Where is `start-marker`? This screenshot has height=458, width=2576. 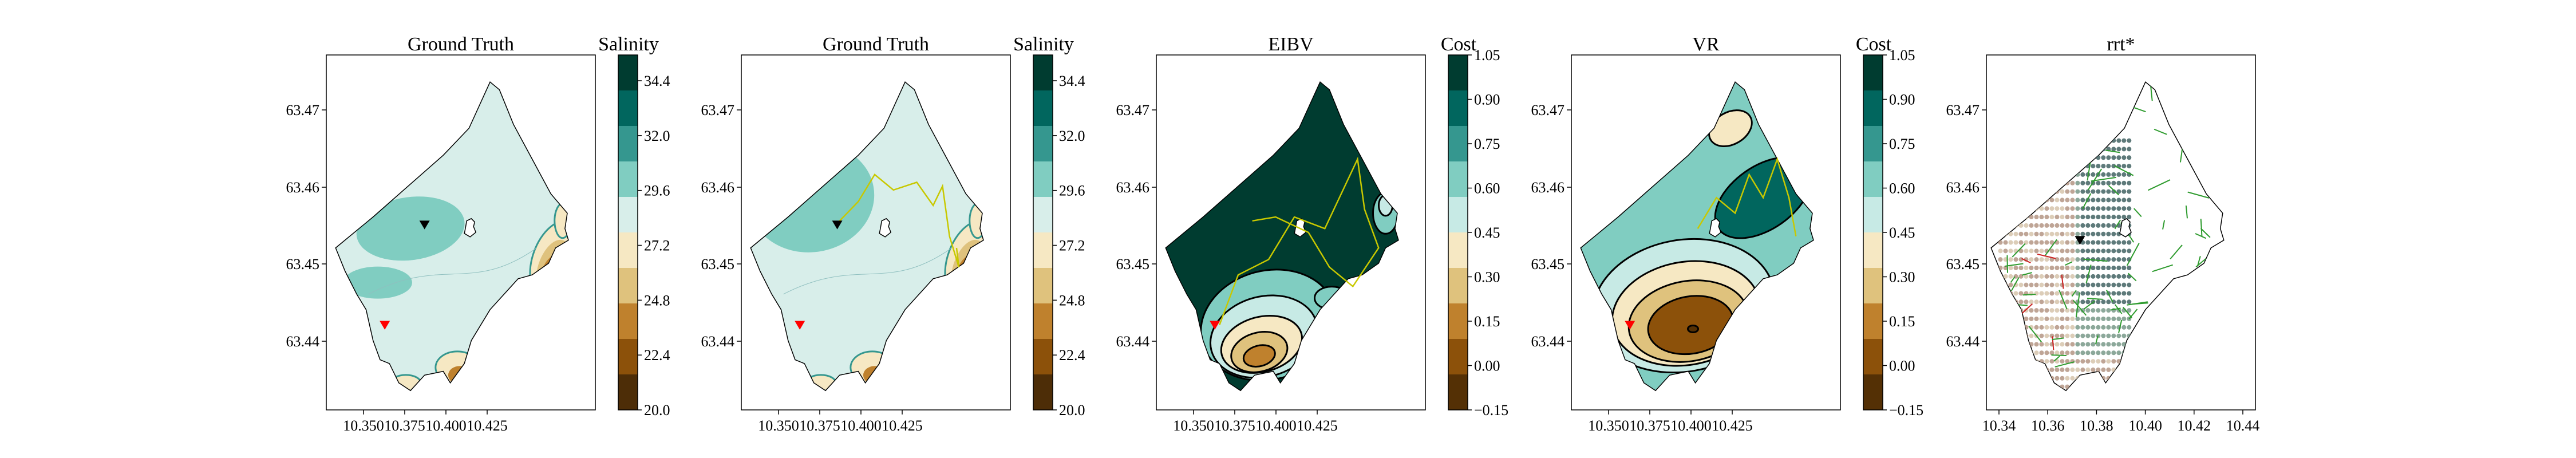
start-marker is located at coordinates (385, 325).